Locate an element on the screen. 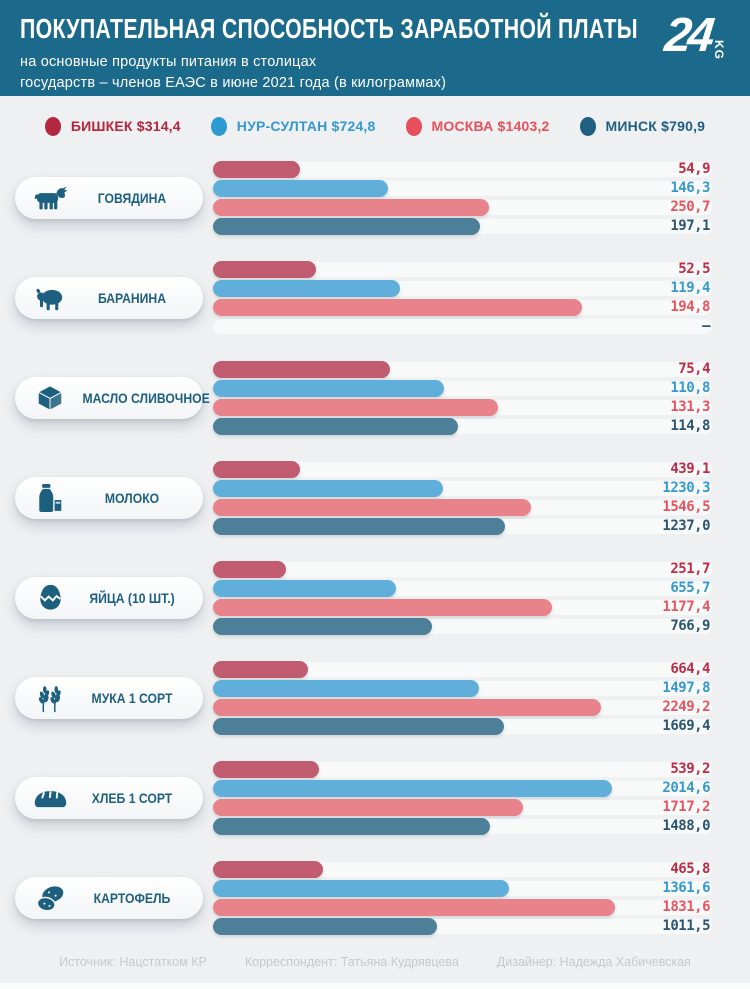 The width and height of the screenshot is (750, 989). milk-icon is located at coordinates (50, 498).